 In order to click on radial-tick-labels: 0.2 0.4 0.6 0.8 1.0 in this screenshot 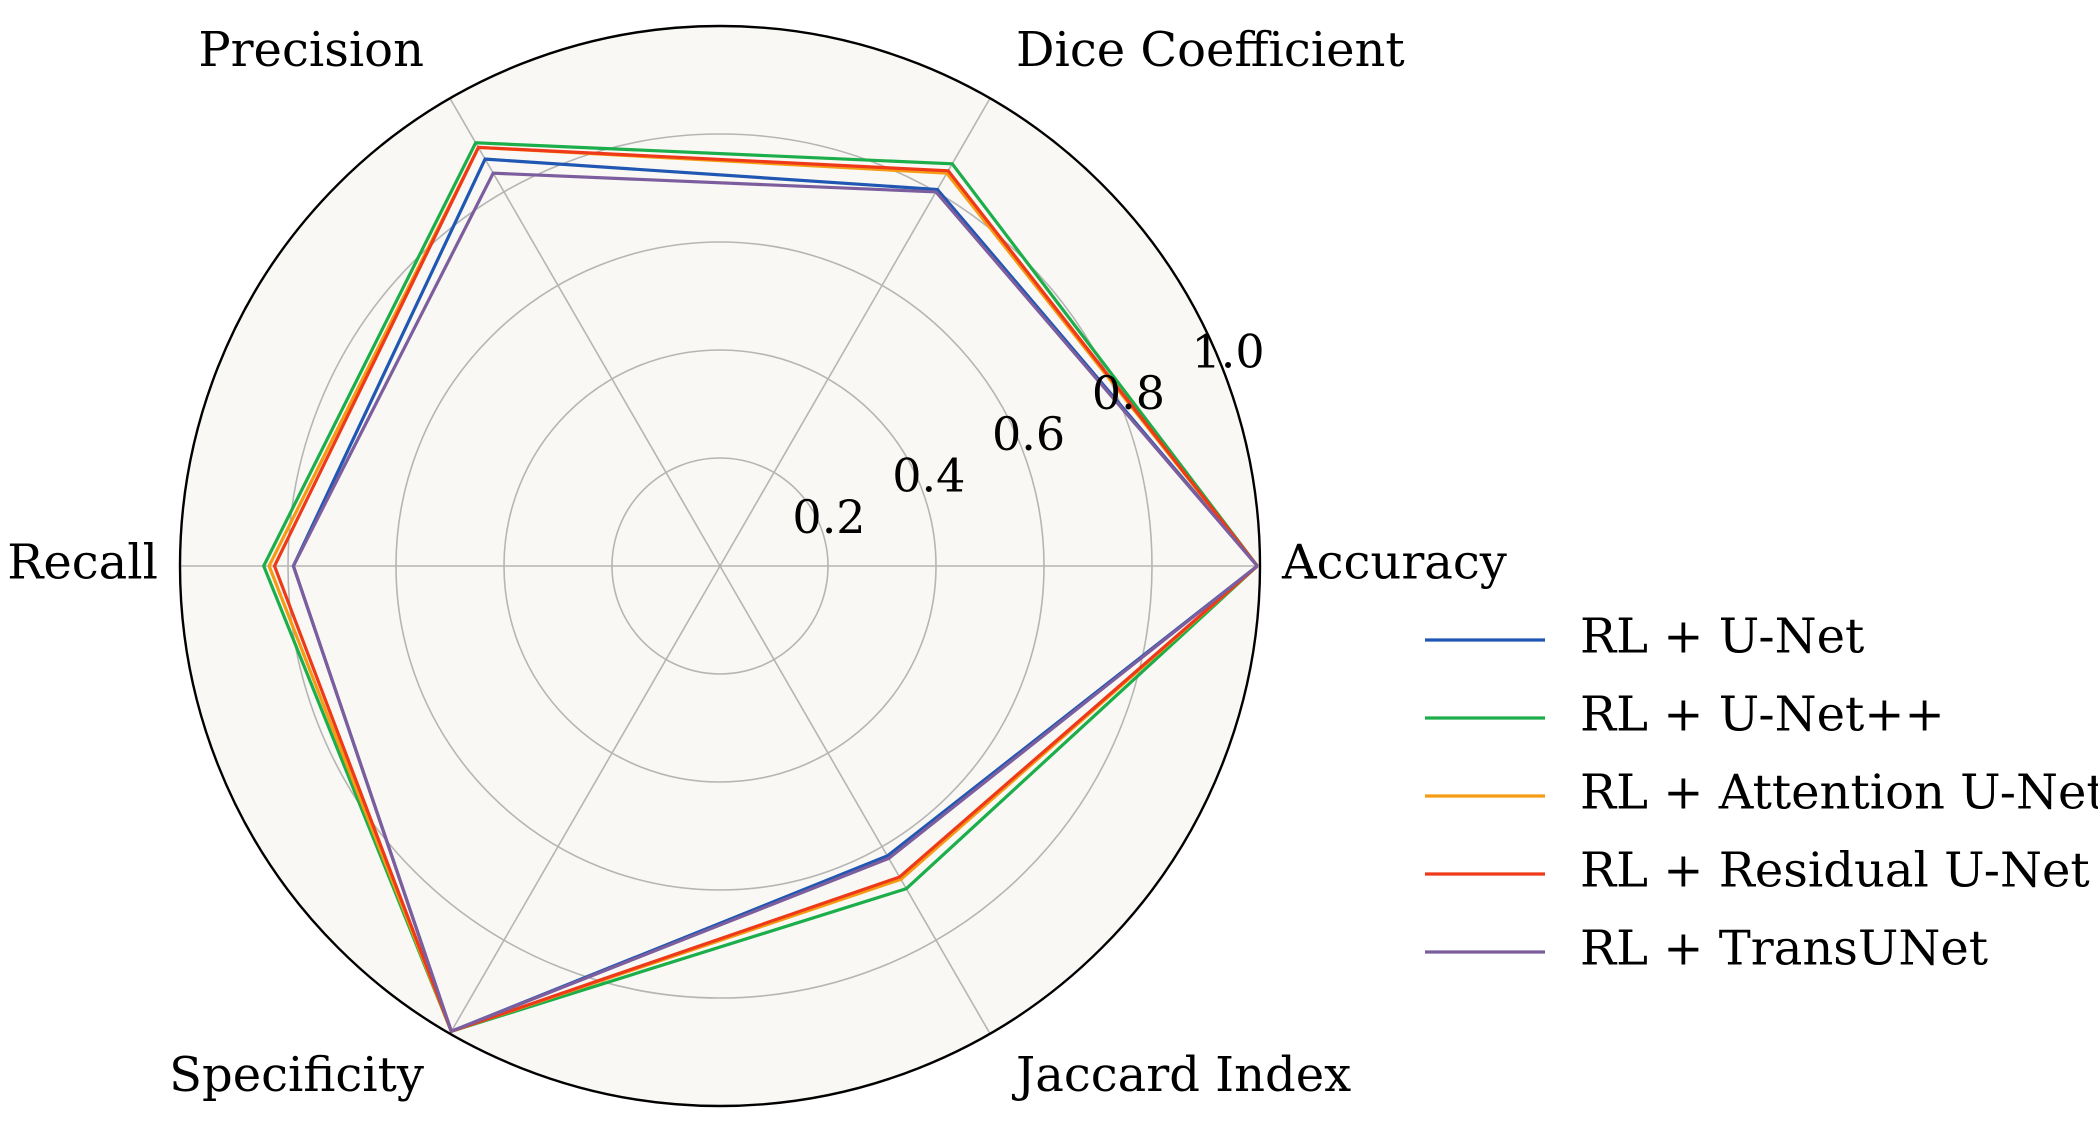, I will do `click(1028, 434)`.